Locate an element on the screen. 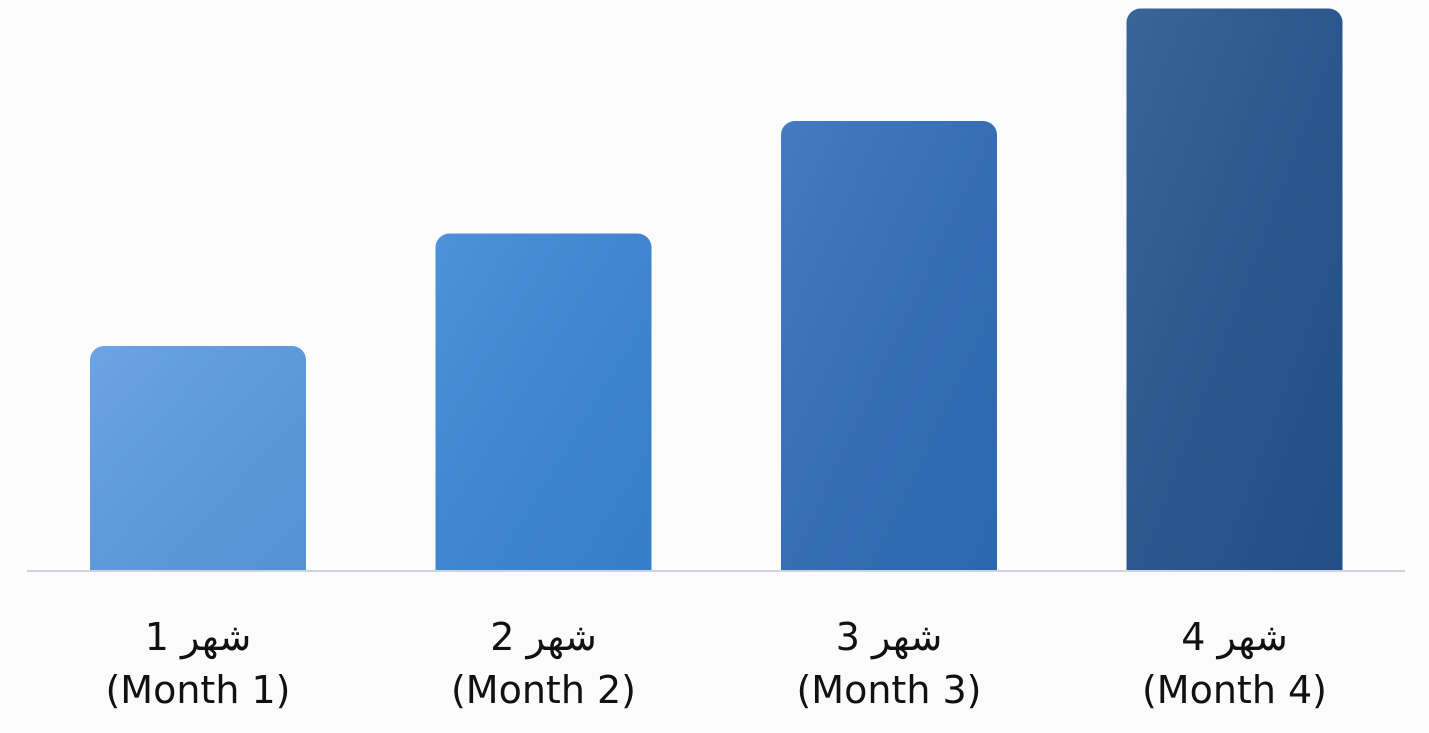 This screenshot has height=733, width=1429. x-tick-label-arabic-3: شهر 3 is located at coordinates (889, 637).